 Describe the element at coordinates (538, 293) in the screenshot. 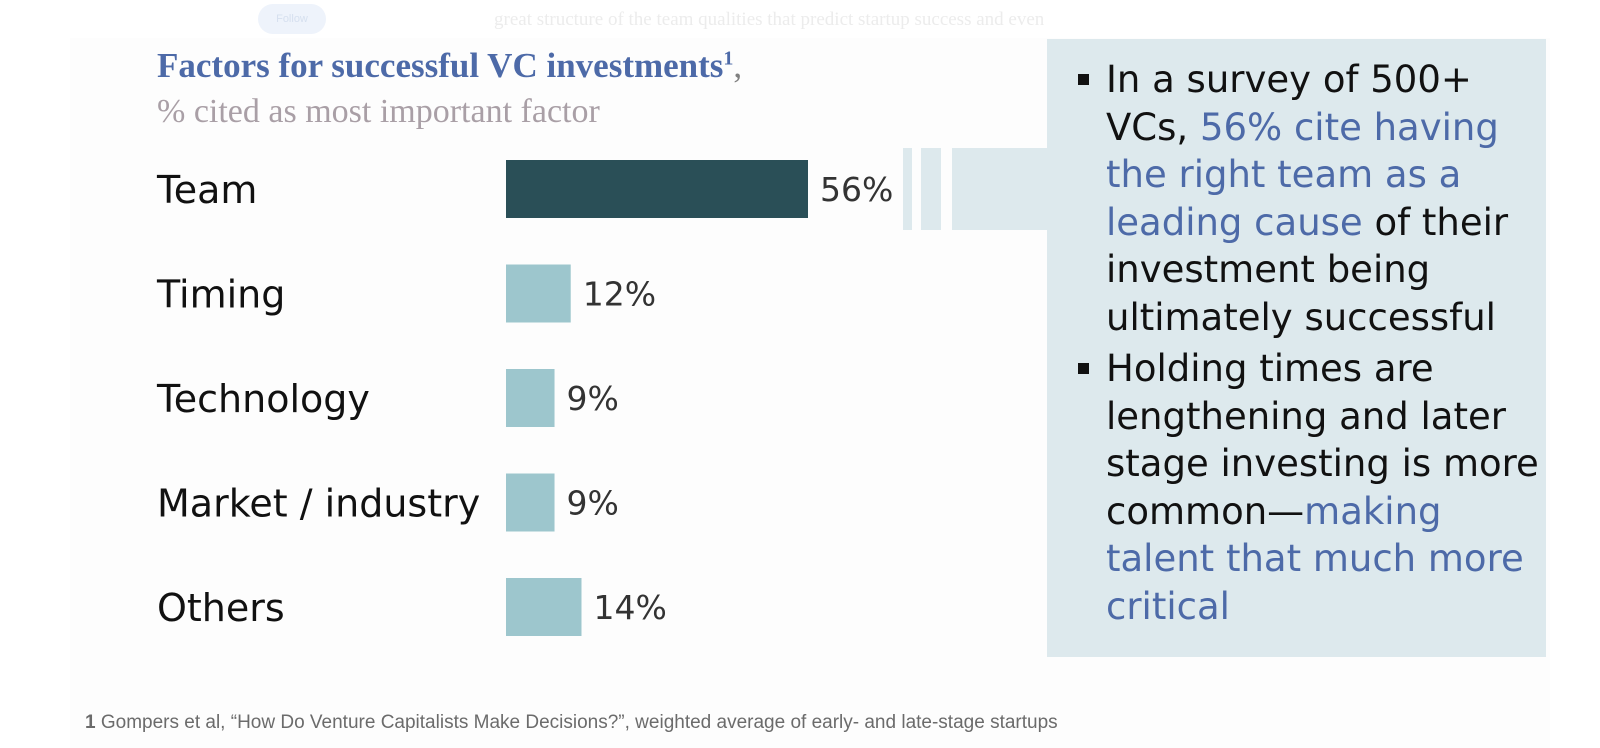

I see `bar-timing` at that location.